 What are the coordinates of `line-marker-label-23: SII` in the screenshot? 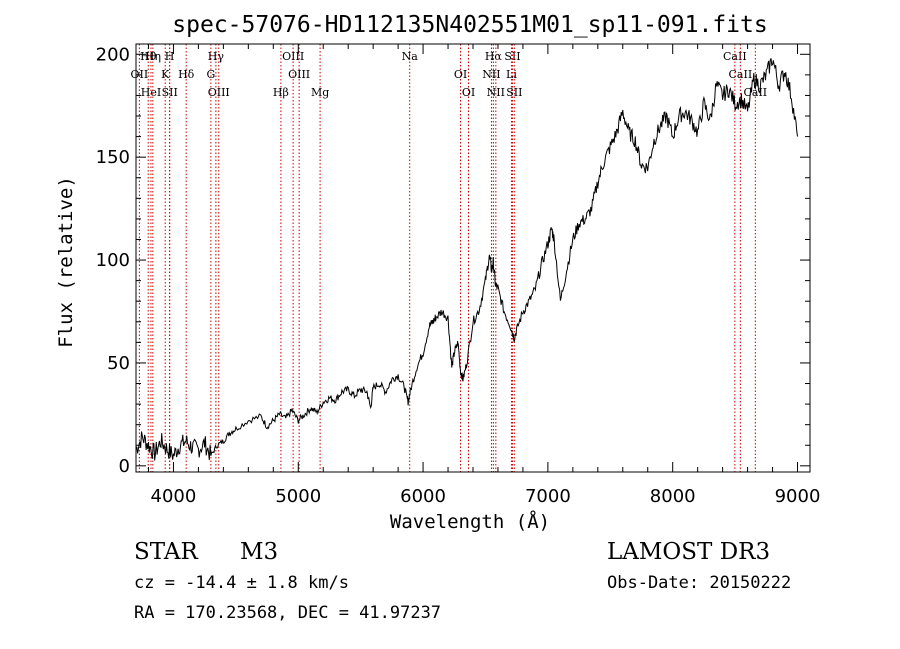 It's located at (514, 92).